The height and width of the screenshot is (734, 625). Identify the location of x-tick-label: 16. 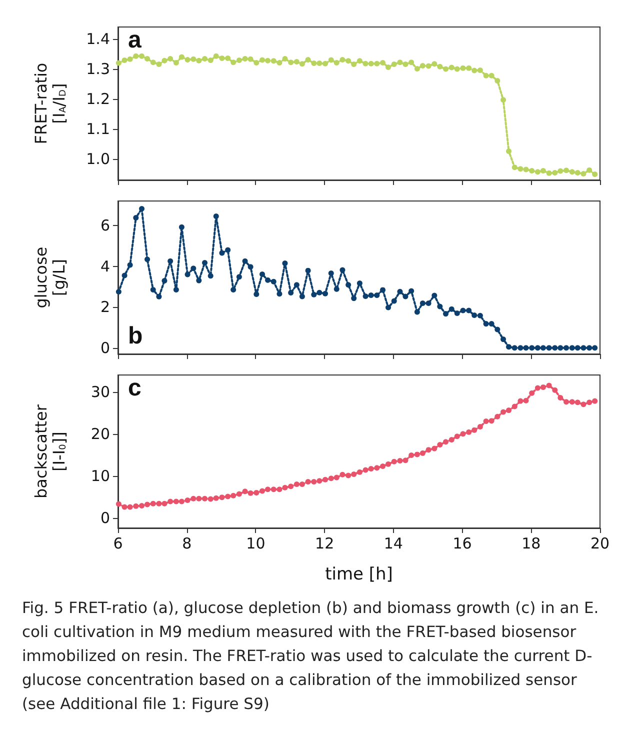
(462, 543).